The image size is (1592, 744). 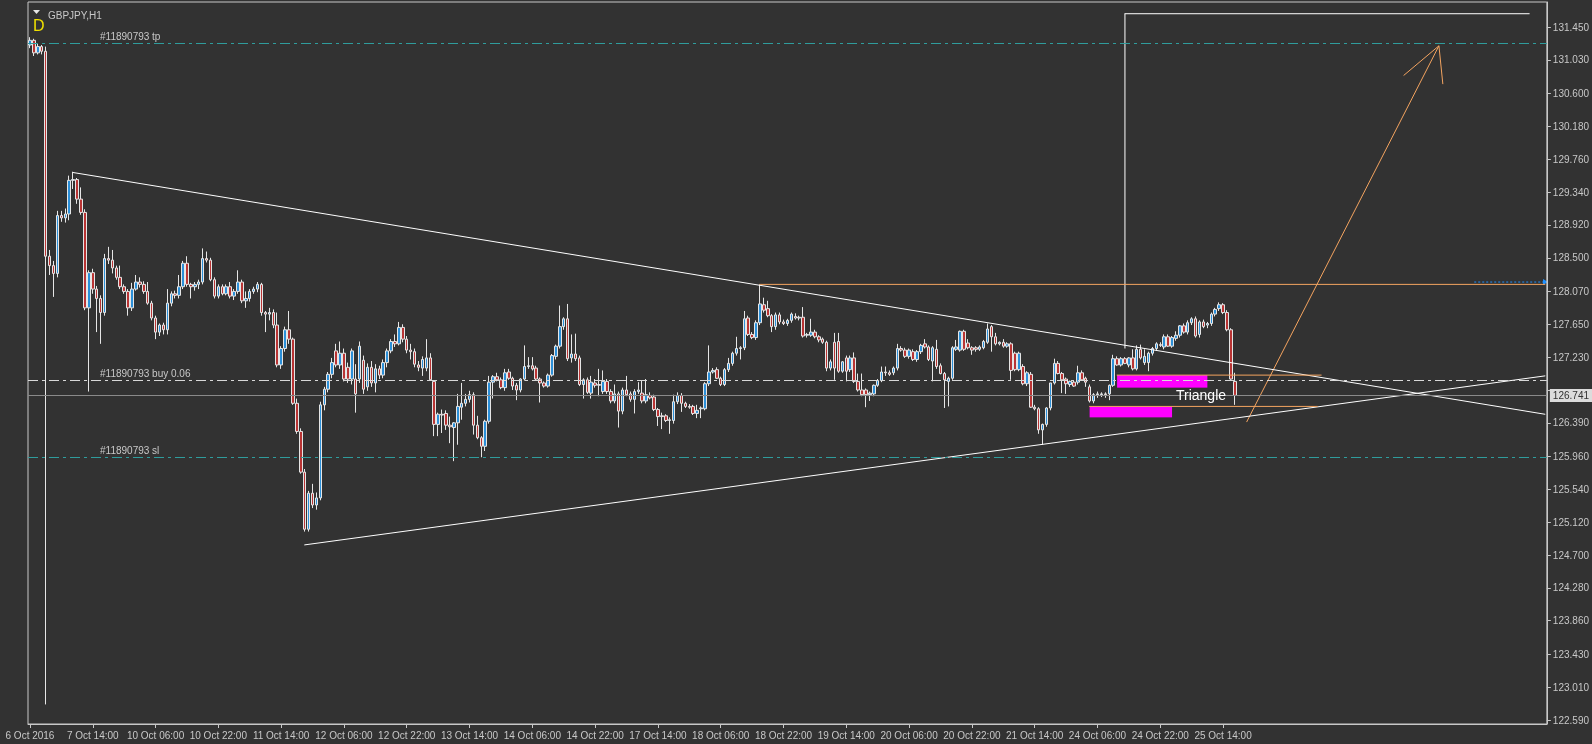 What do you see at coordinates (218, 735) in the screenshot?
I see `x-tick-label: 10 Oct 22:00` at bounding box center [218, 735].